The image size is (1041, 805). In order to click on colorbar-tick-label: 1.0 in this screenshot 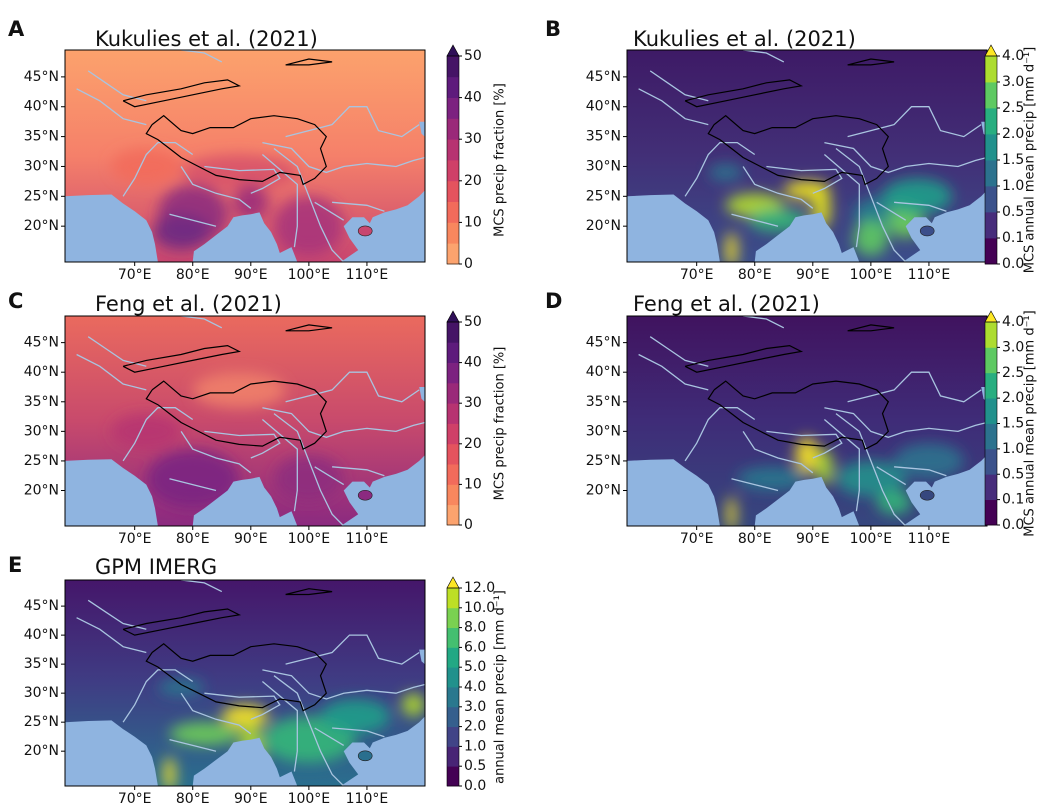, I will do `click(1013, 449)`.